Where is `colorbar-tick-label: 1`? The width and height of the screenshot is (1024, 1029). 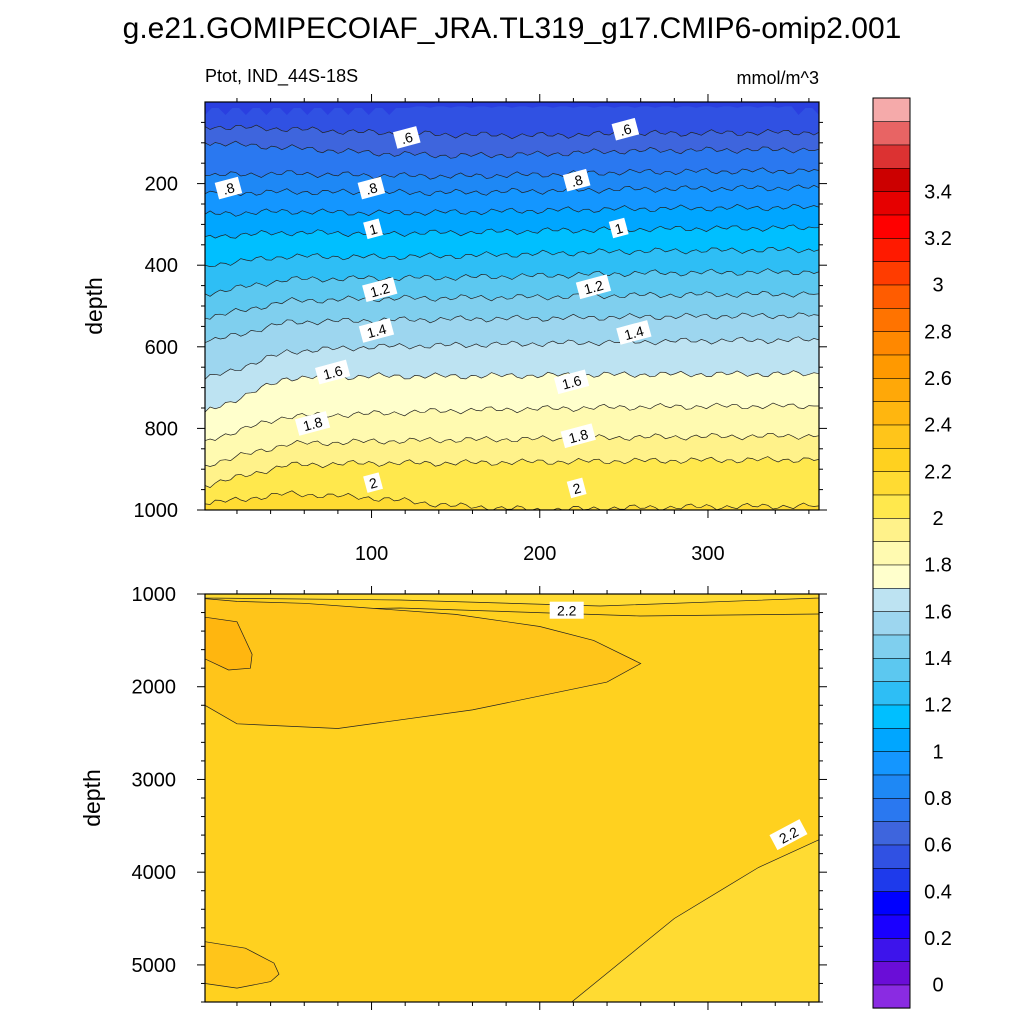 colorbar-tick-label: 1 is located at coordinates (937, 752).